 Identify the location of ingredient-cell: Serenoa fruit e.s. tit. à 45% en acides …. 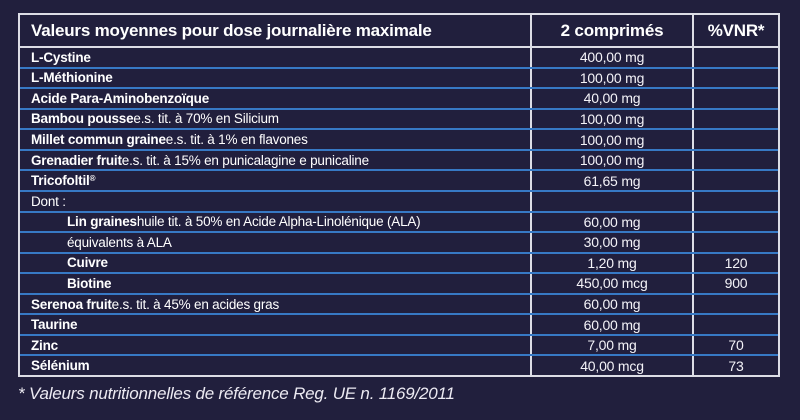
(275, 304).